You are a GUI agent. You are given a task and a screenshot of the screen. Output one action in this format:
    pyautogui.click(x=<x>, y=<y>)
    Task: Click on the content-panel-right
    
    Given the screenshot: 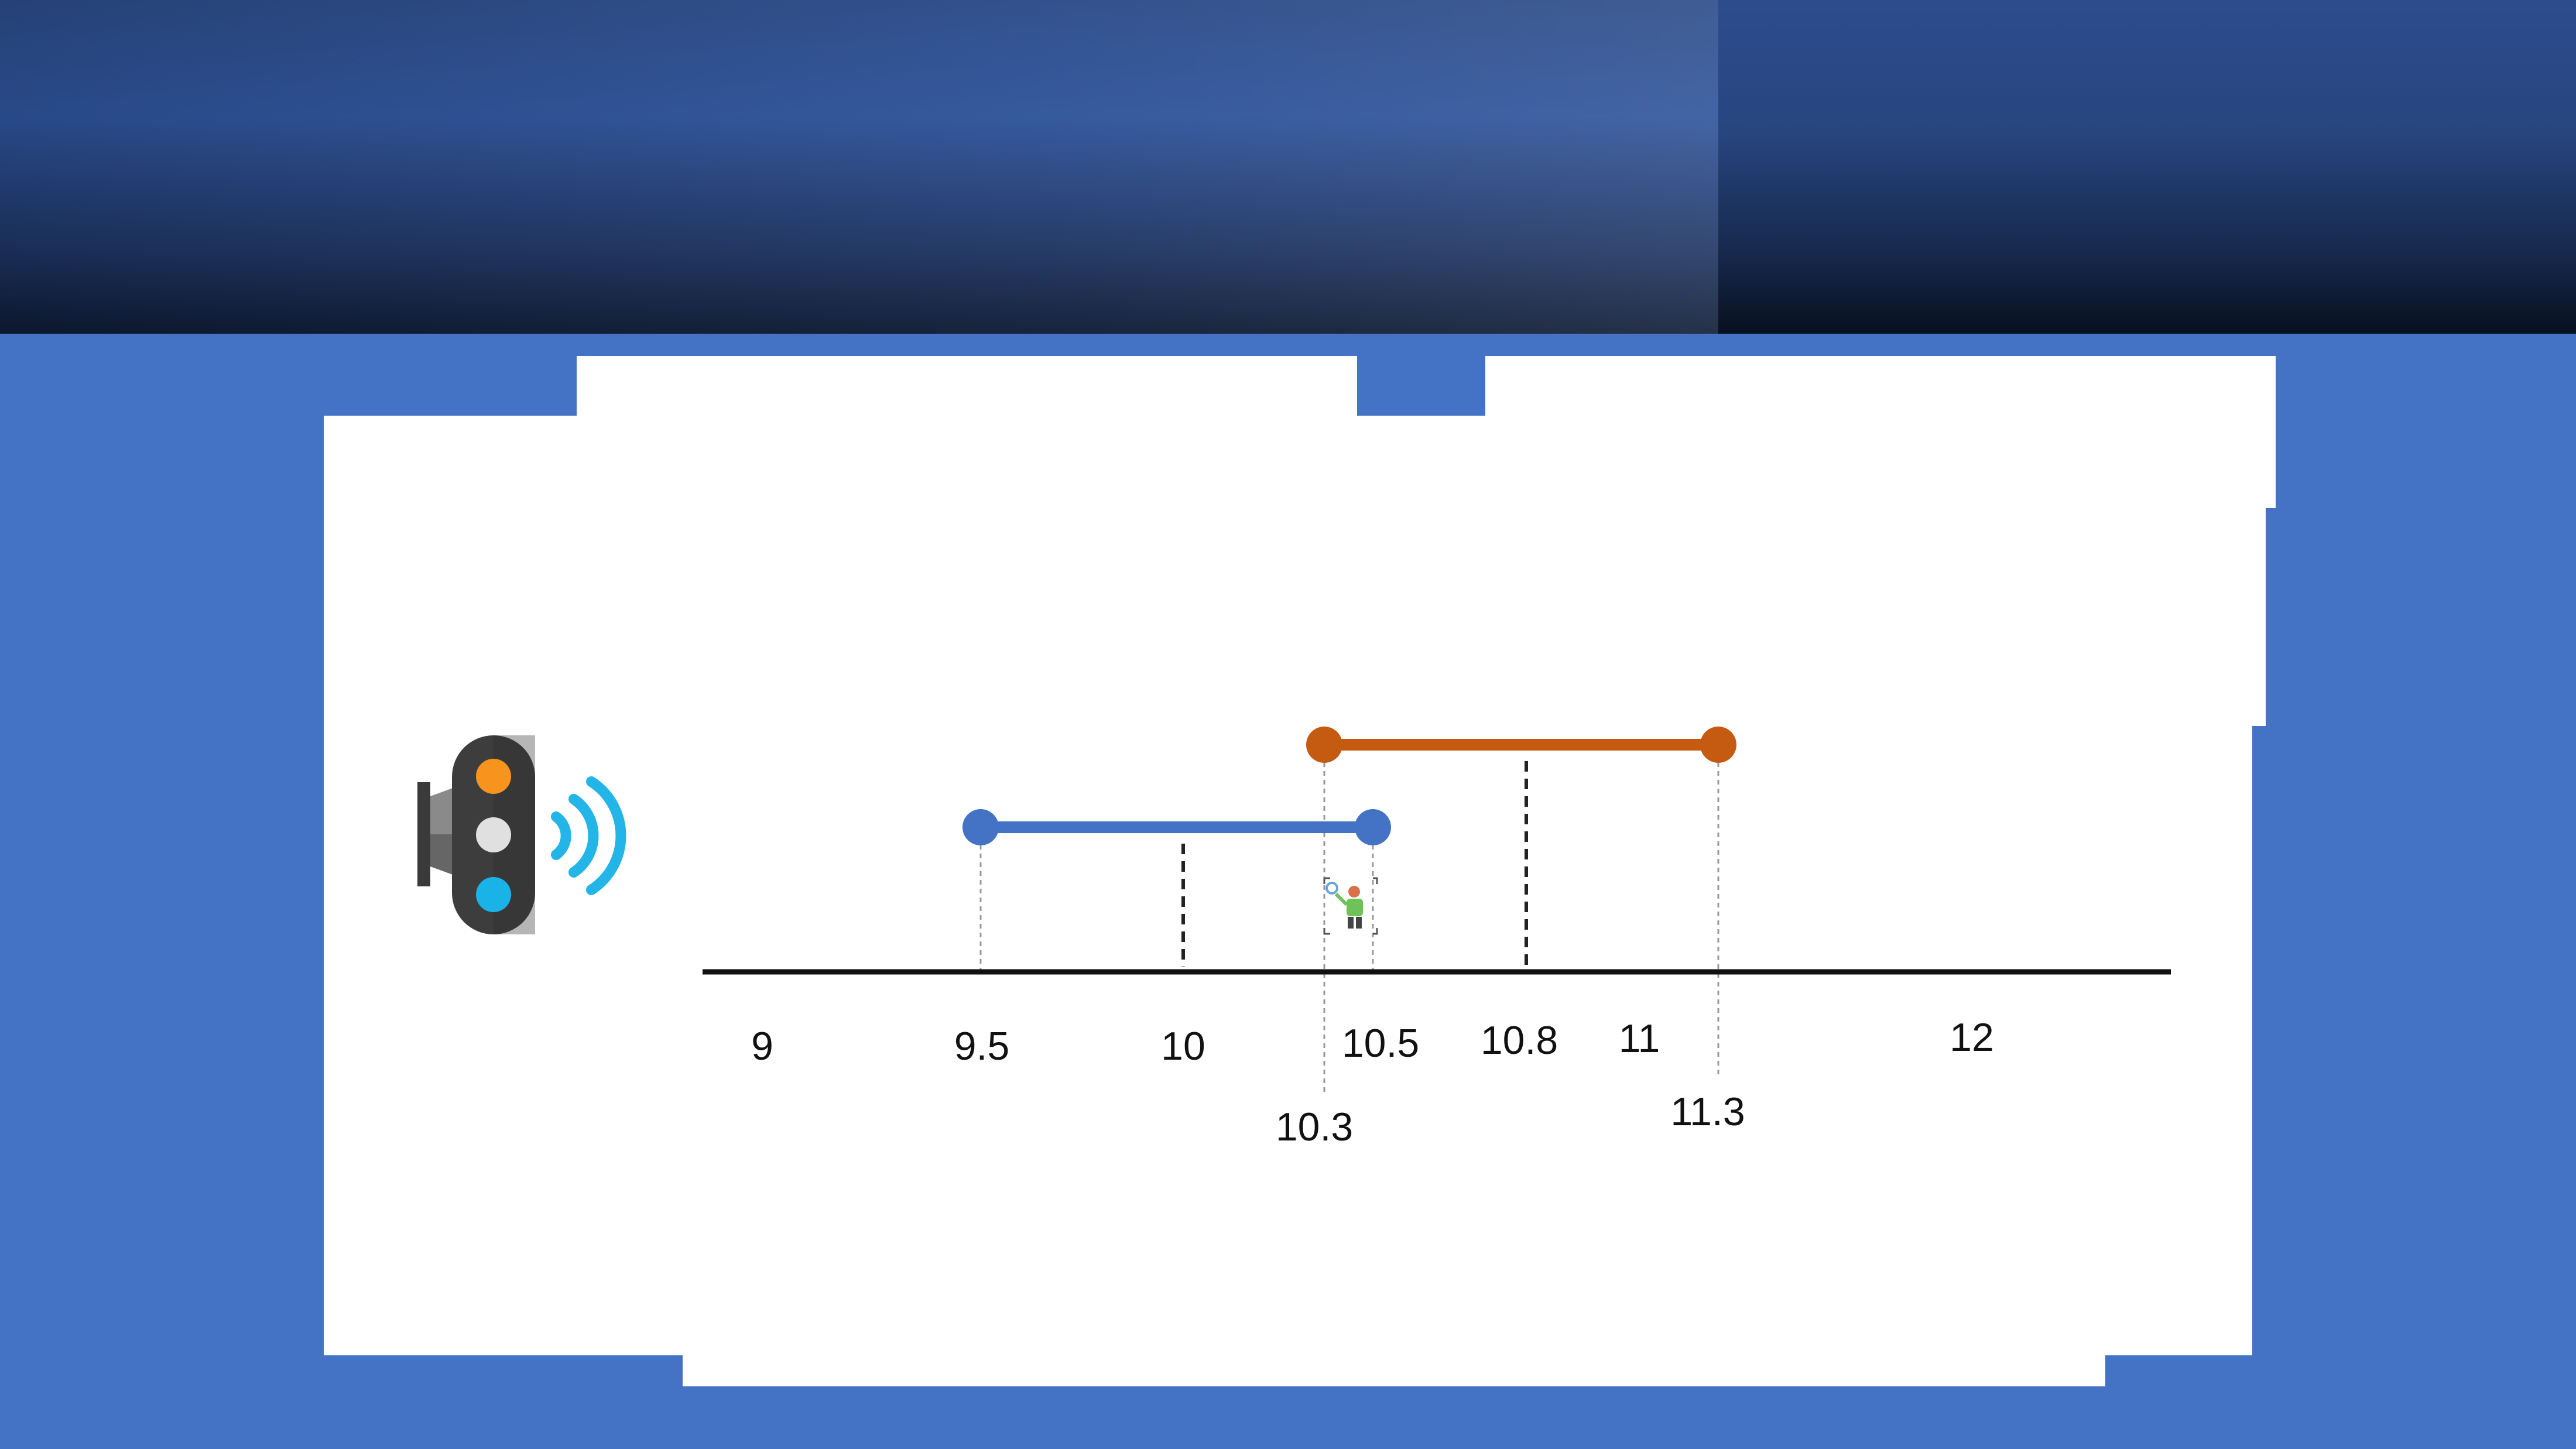 What is the action you would take?
    pyautogui.click(x=2245, y=614)
    